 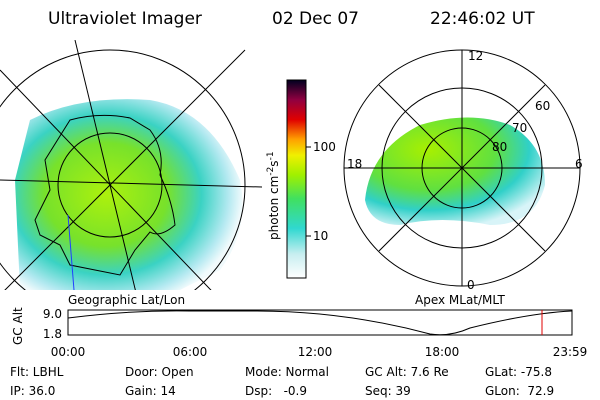 What do you see at coordinates (320, 236) in the screenshot?
I see `colorbar-tick: 10` at bounding box center [320, 236].